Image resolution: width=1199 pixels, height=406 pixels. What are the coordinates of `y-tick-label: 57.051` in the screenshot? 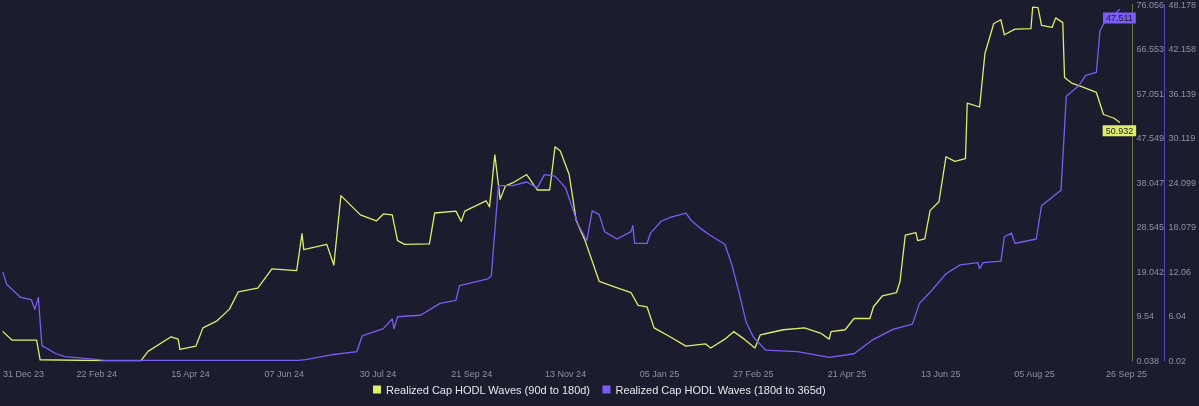 It's located at (1150, 93).